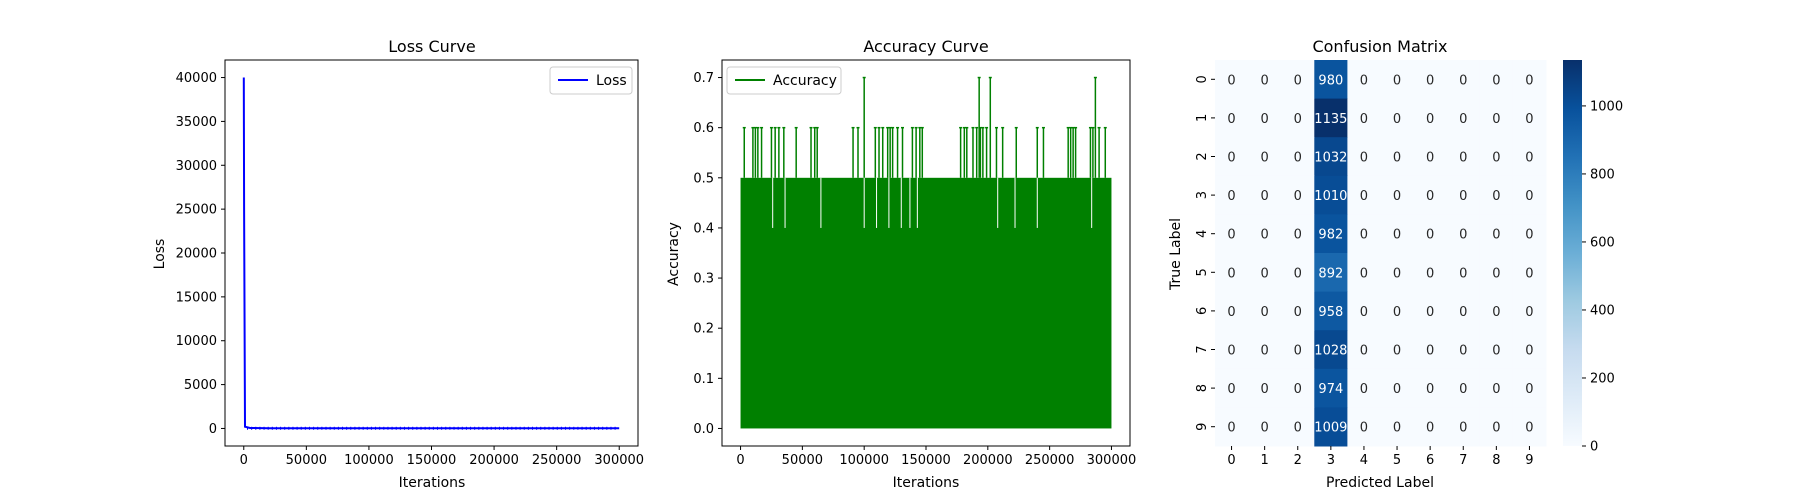  Describe the element at coordinates (200, 385) in the screenshot. I see `loss-y-tick-label: 5000` at that location.